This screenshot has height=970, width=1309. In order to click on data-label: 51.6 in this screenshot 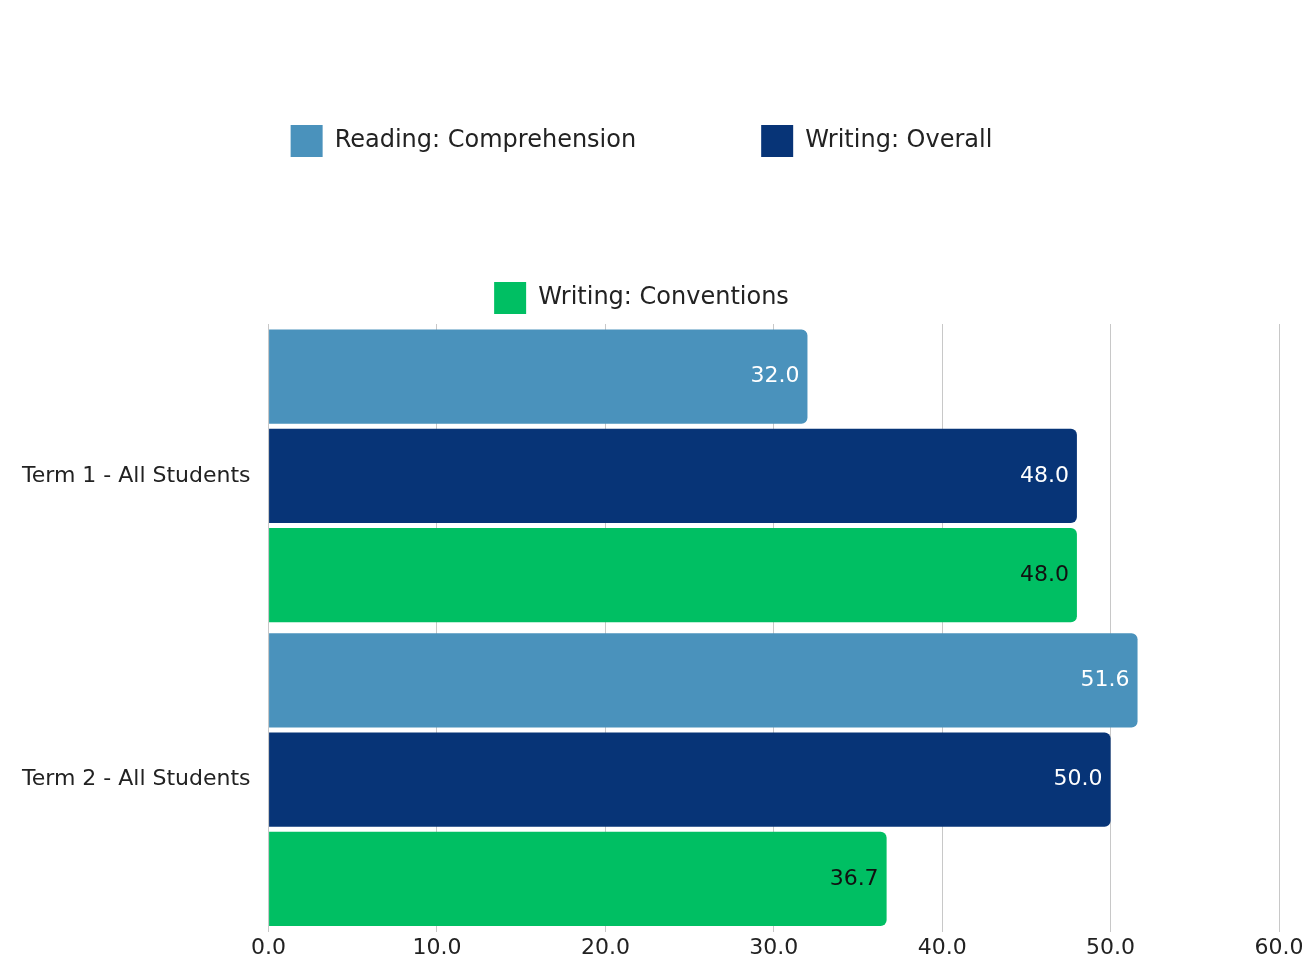, I will do `click(1105, 679)`.